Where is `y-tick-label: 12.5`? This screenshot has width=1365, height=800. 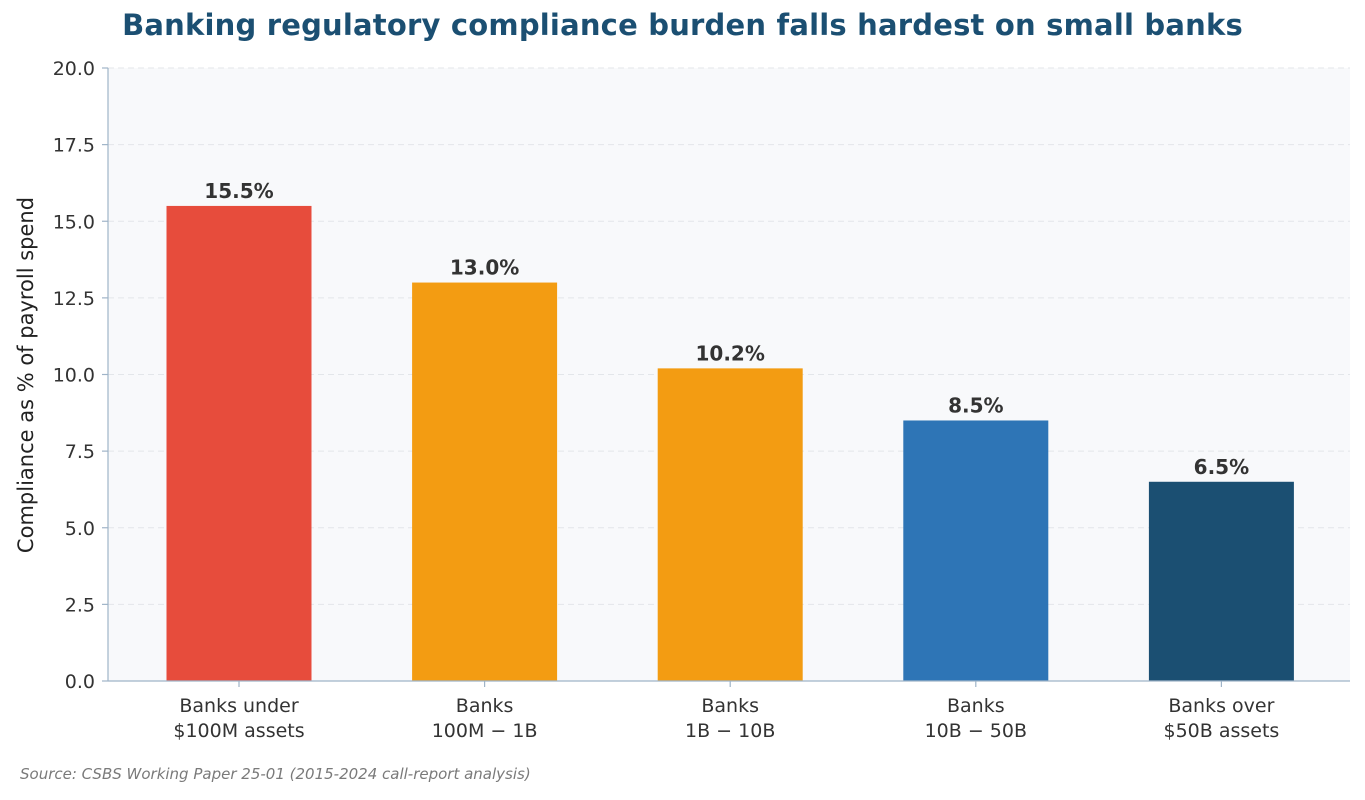
y-tick-label: 12.5 is located at coordinates (74, 299).